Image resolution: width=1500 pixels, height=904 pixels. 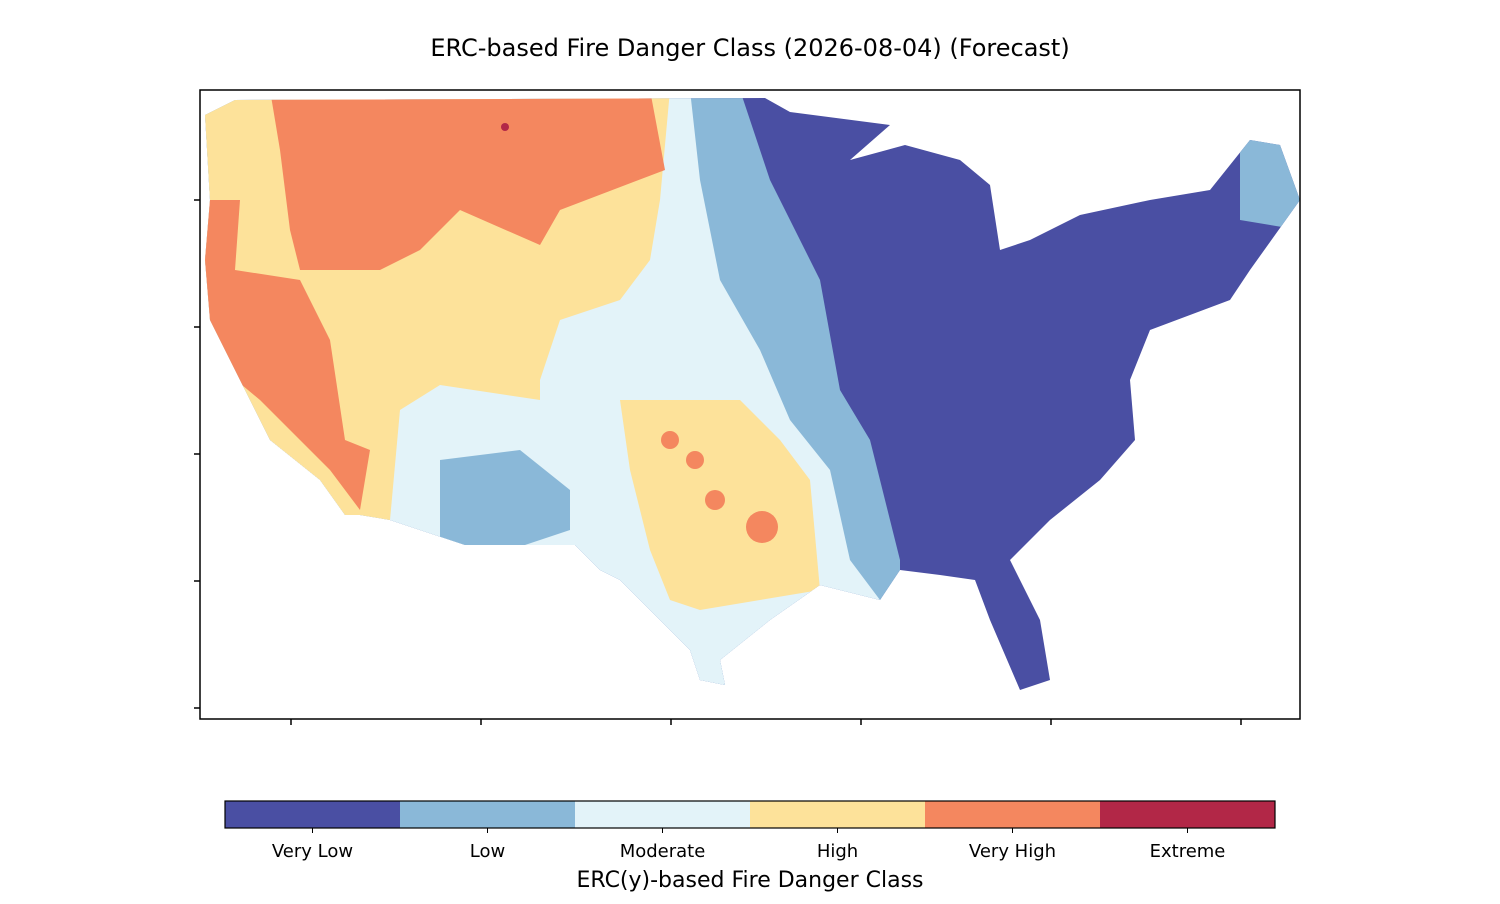 I want to click on colorbar-frame, so click(x=750, y=814).